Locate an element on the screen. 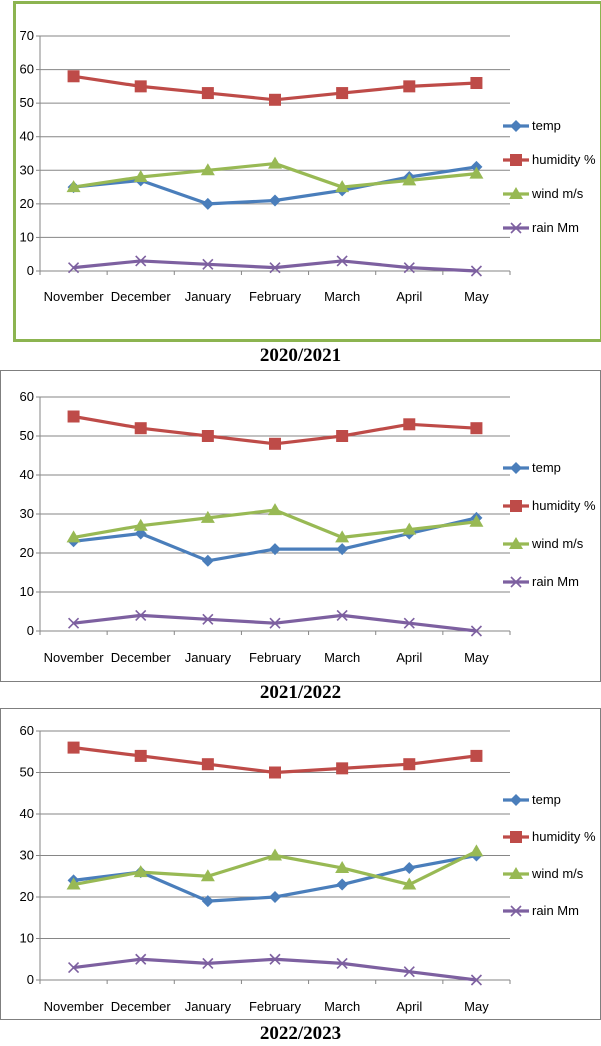 This screenshot has height=1046, width=601. y-tick-label: 50 is located at coordinates (27, 102).